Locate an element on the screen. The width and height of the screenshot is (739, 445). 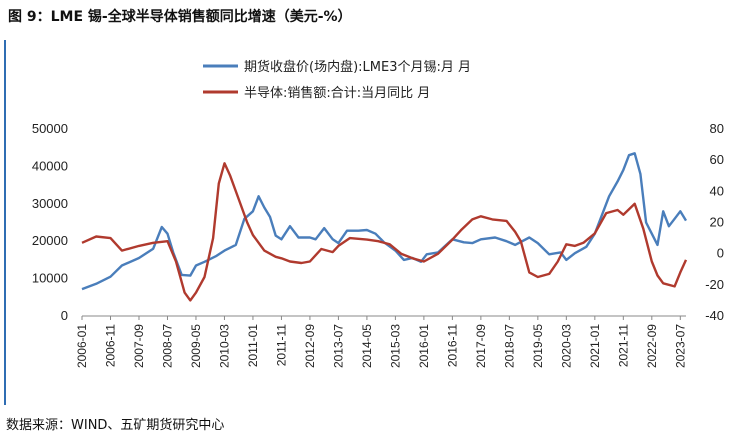
x-tick-label: 2010-03 is located at coordinates (224, 346).